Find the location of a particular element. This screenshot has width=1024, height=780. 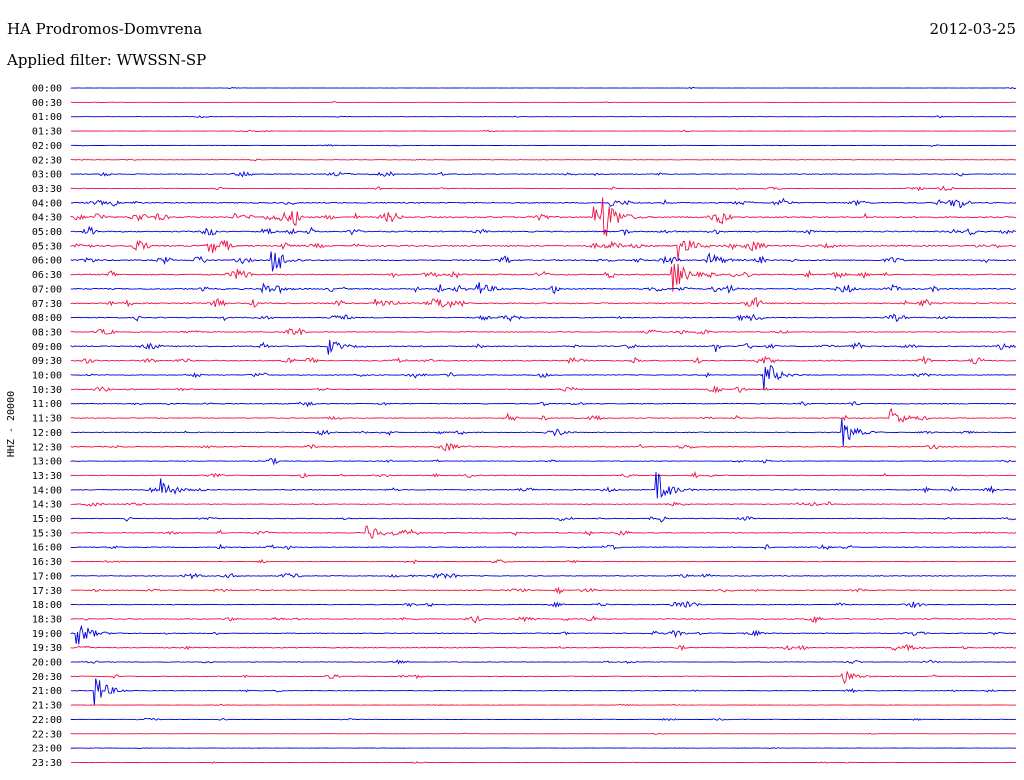

tick-label: 10:30 is located at coordinates (47, 390).